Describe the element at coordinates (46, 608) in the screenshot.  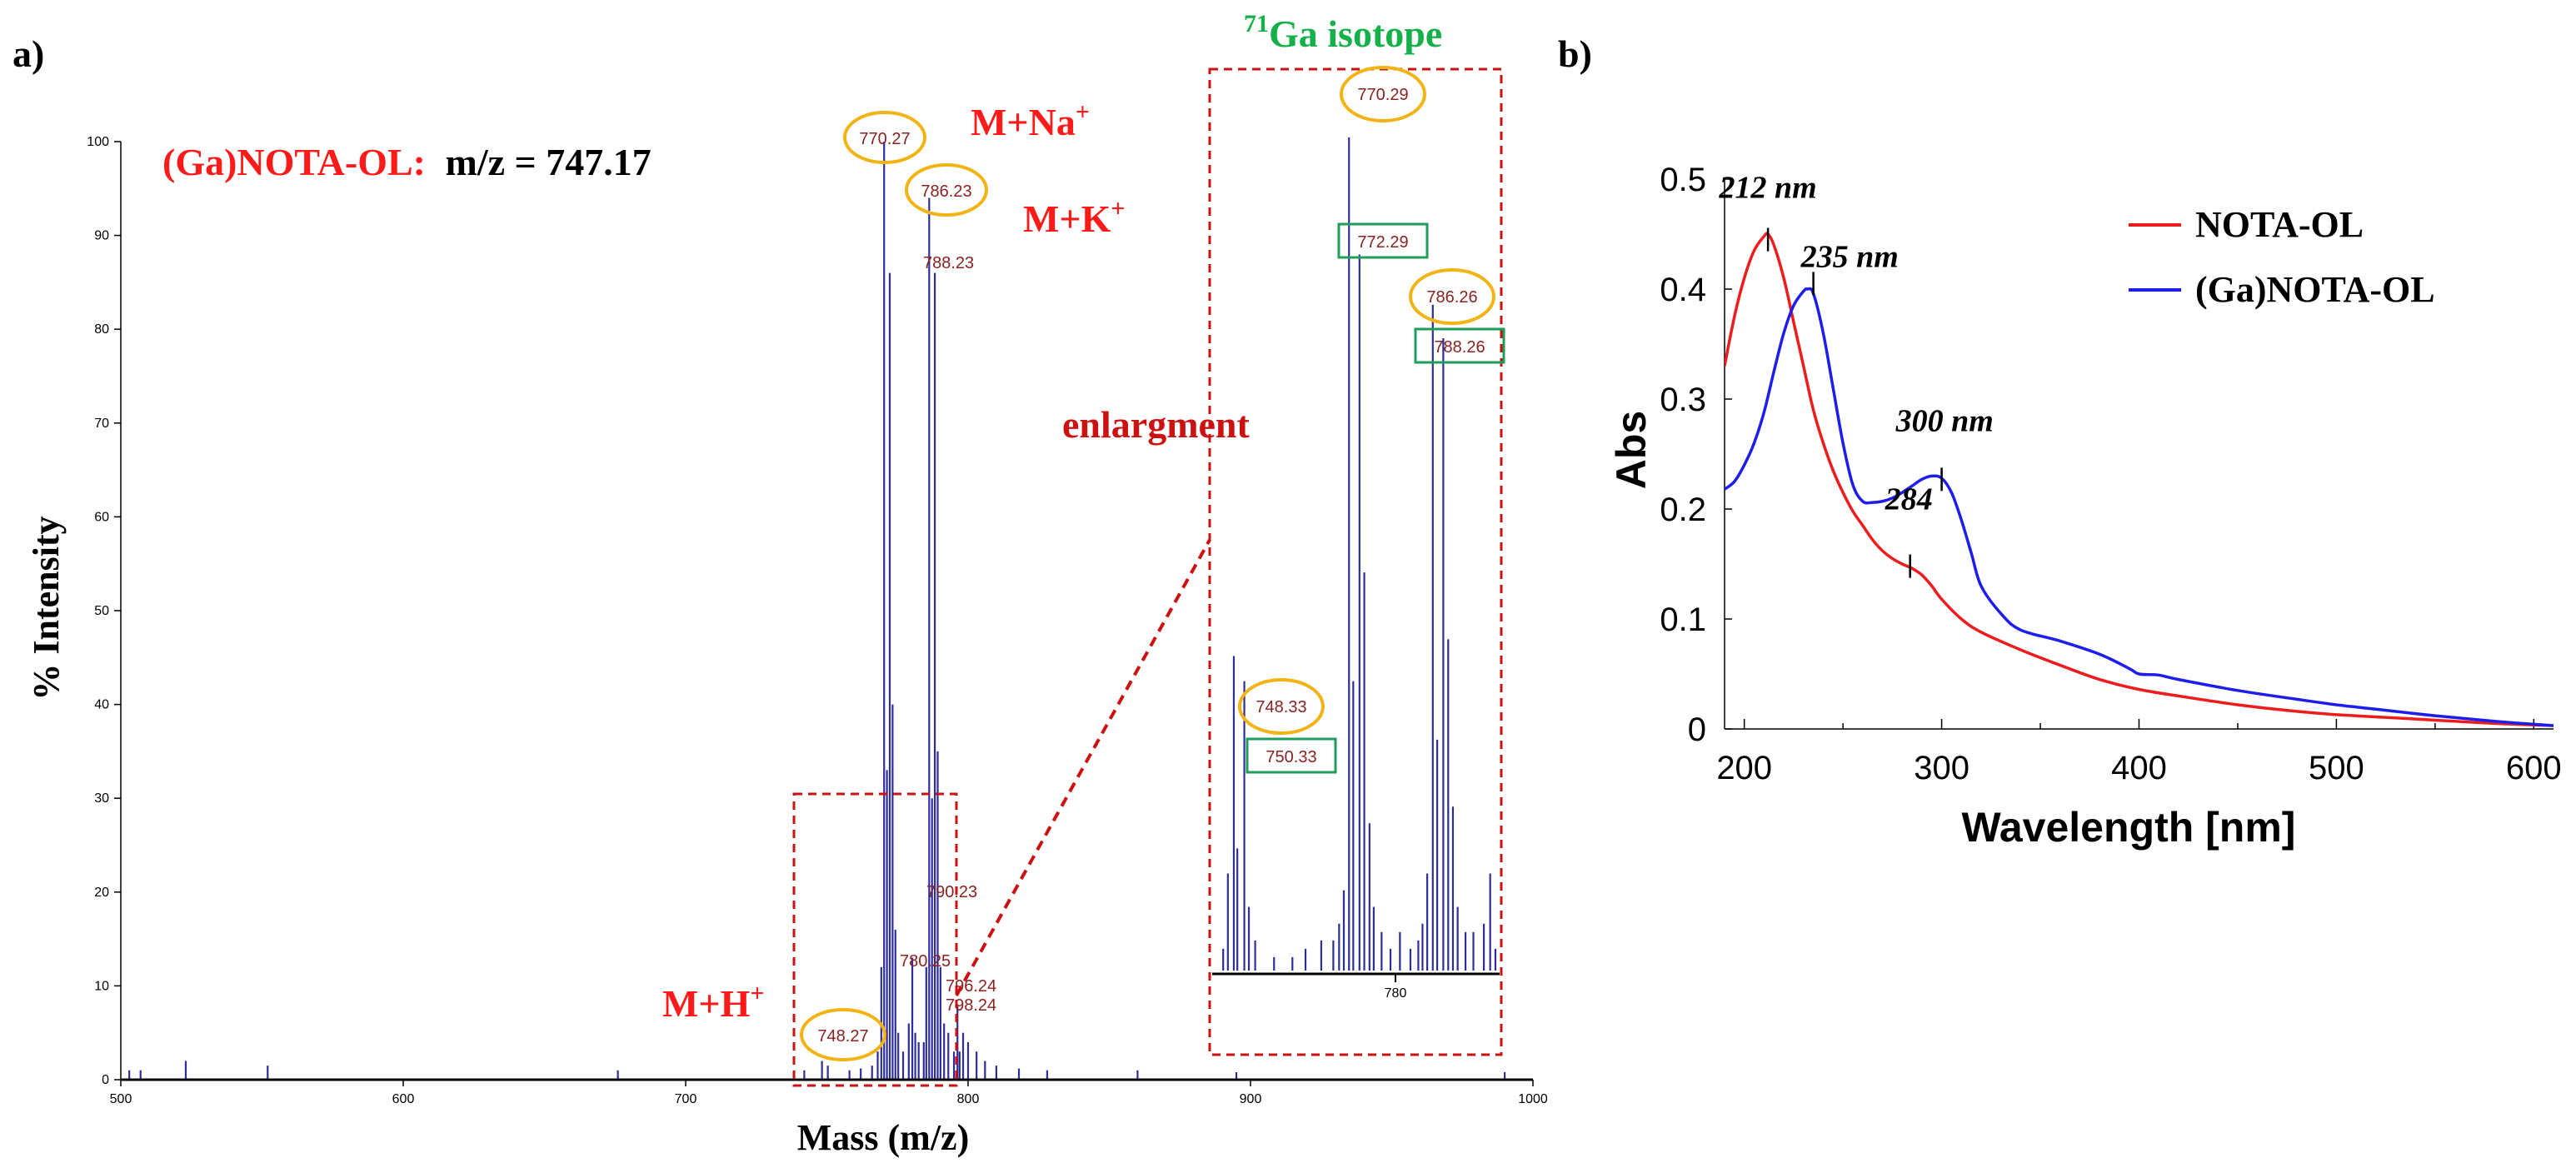
I see `ms-y-axis-title: % Intensity` at that location.